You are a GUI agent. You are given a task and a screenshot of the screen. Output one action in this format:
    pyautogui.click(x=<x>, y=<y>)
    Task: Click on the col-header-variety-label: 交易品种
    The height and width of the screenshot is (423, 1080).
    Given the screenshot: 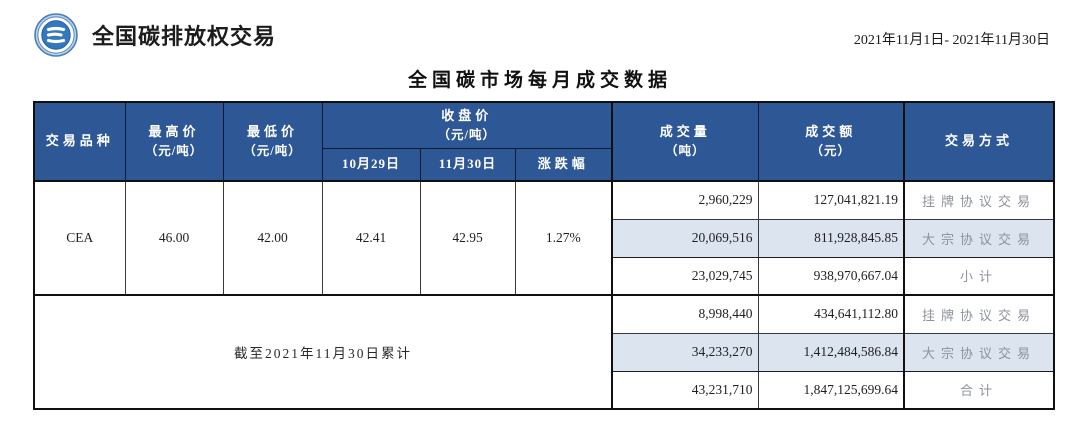 What is the action you would take?
    pyautogui.click(x=79, y=141)
    